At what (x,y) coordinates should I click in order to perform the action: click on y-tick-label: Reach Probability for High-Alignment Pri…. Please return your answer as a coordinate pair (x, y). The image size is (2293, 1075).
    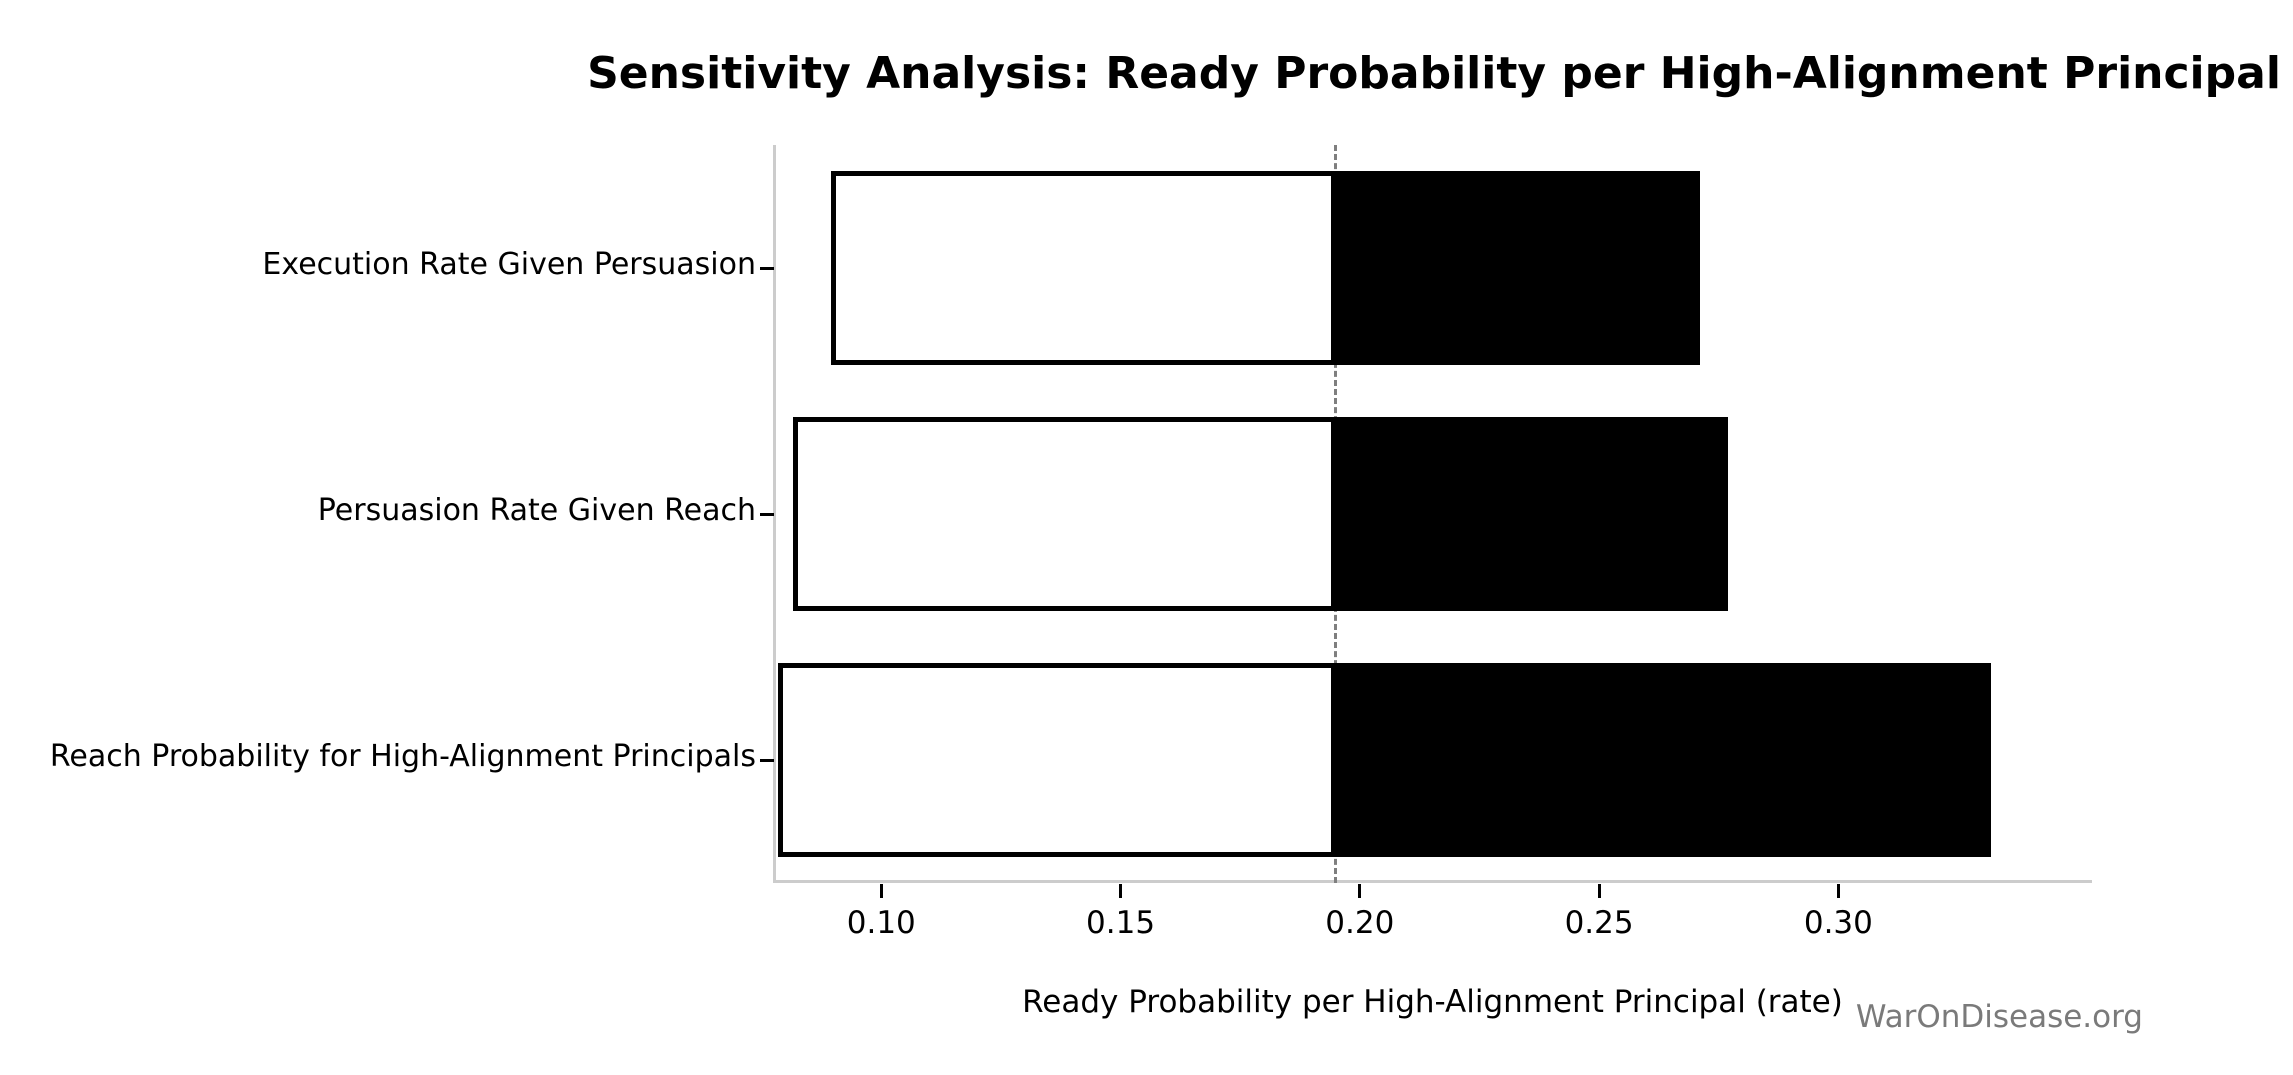
    Looking at the image, I should click on (402, 756).